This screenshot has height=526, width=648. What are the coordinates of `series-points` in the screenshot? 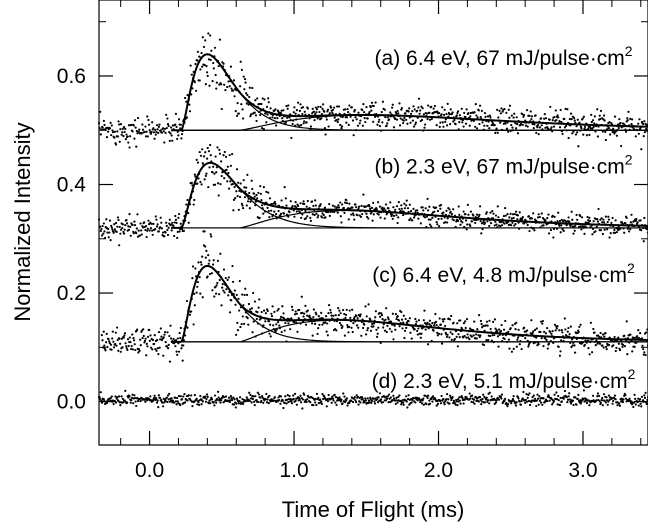 It's located at (372, 399).